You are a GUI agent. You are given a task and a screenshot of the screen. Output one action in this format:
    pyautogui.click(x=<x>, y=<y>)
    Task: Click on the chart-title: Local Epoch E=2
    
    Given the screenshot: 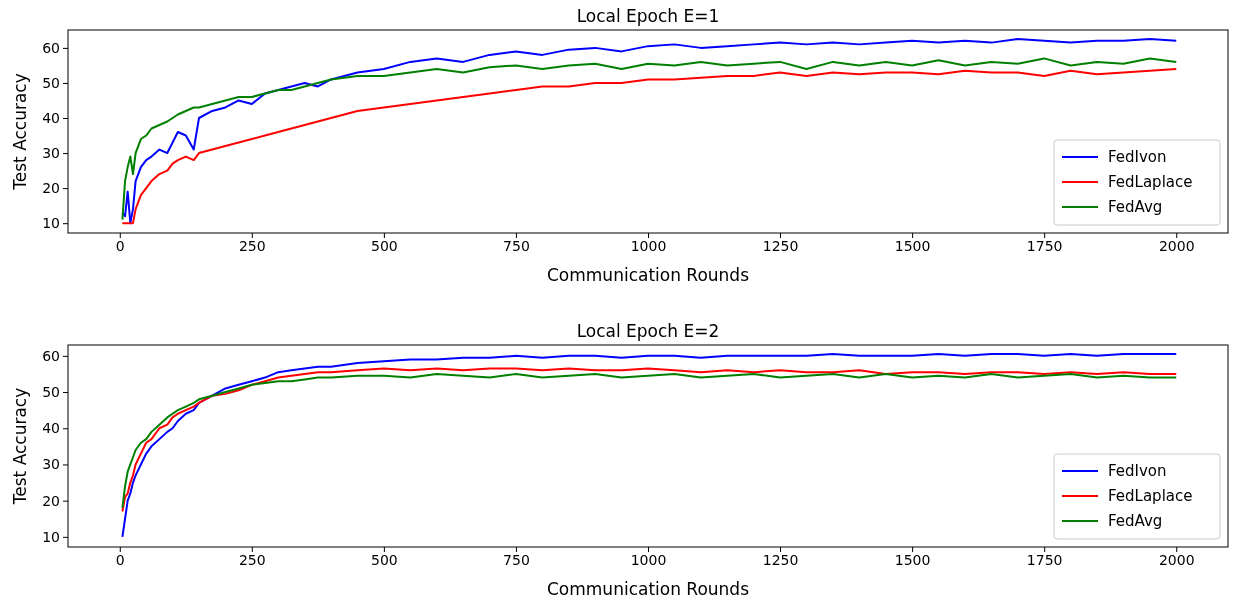 What is the action you would take?
    pyautogui.click(x=648, y=331)
    